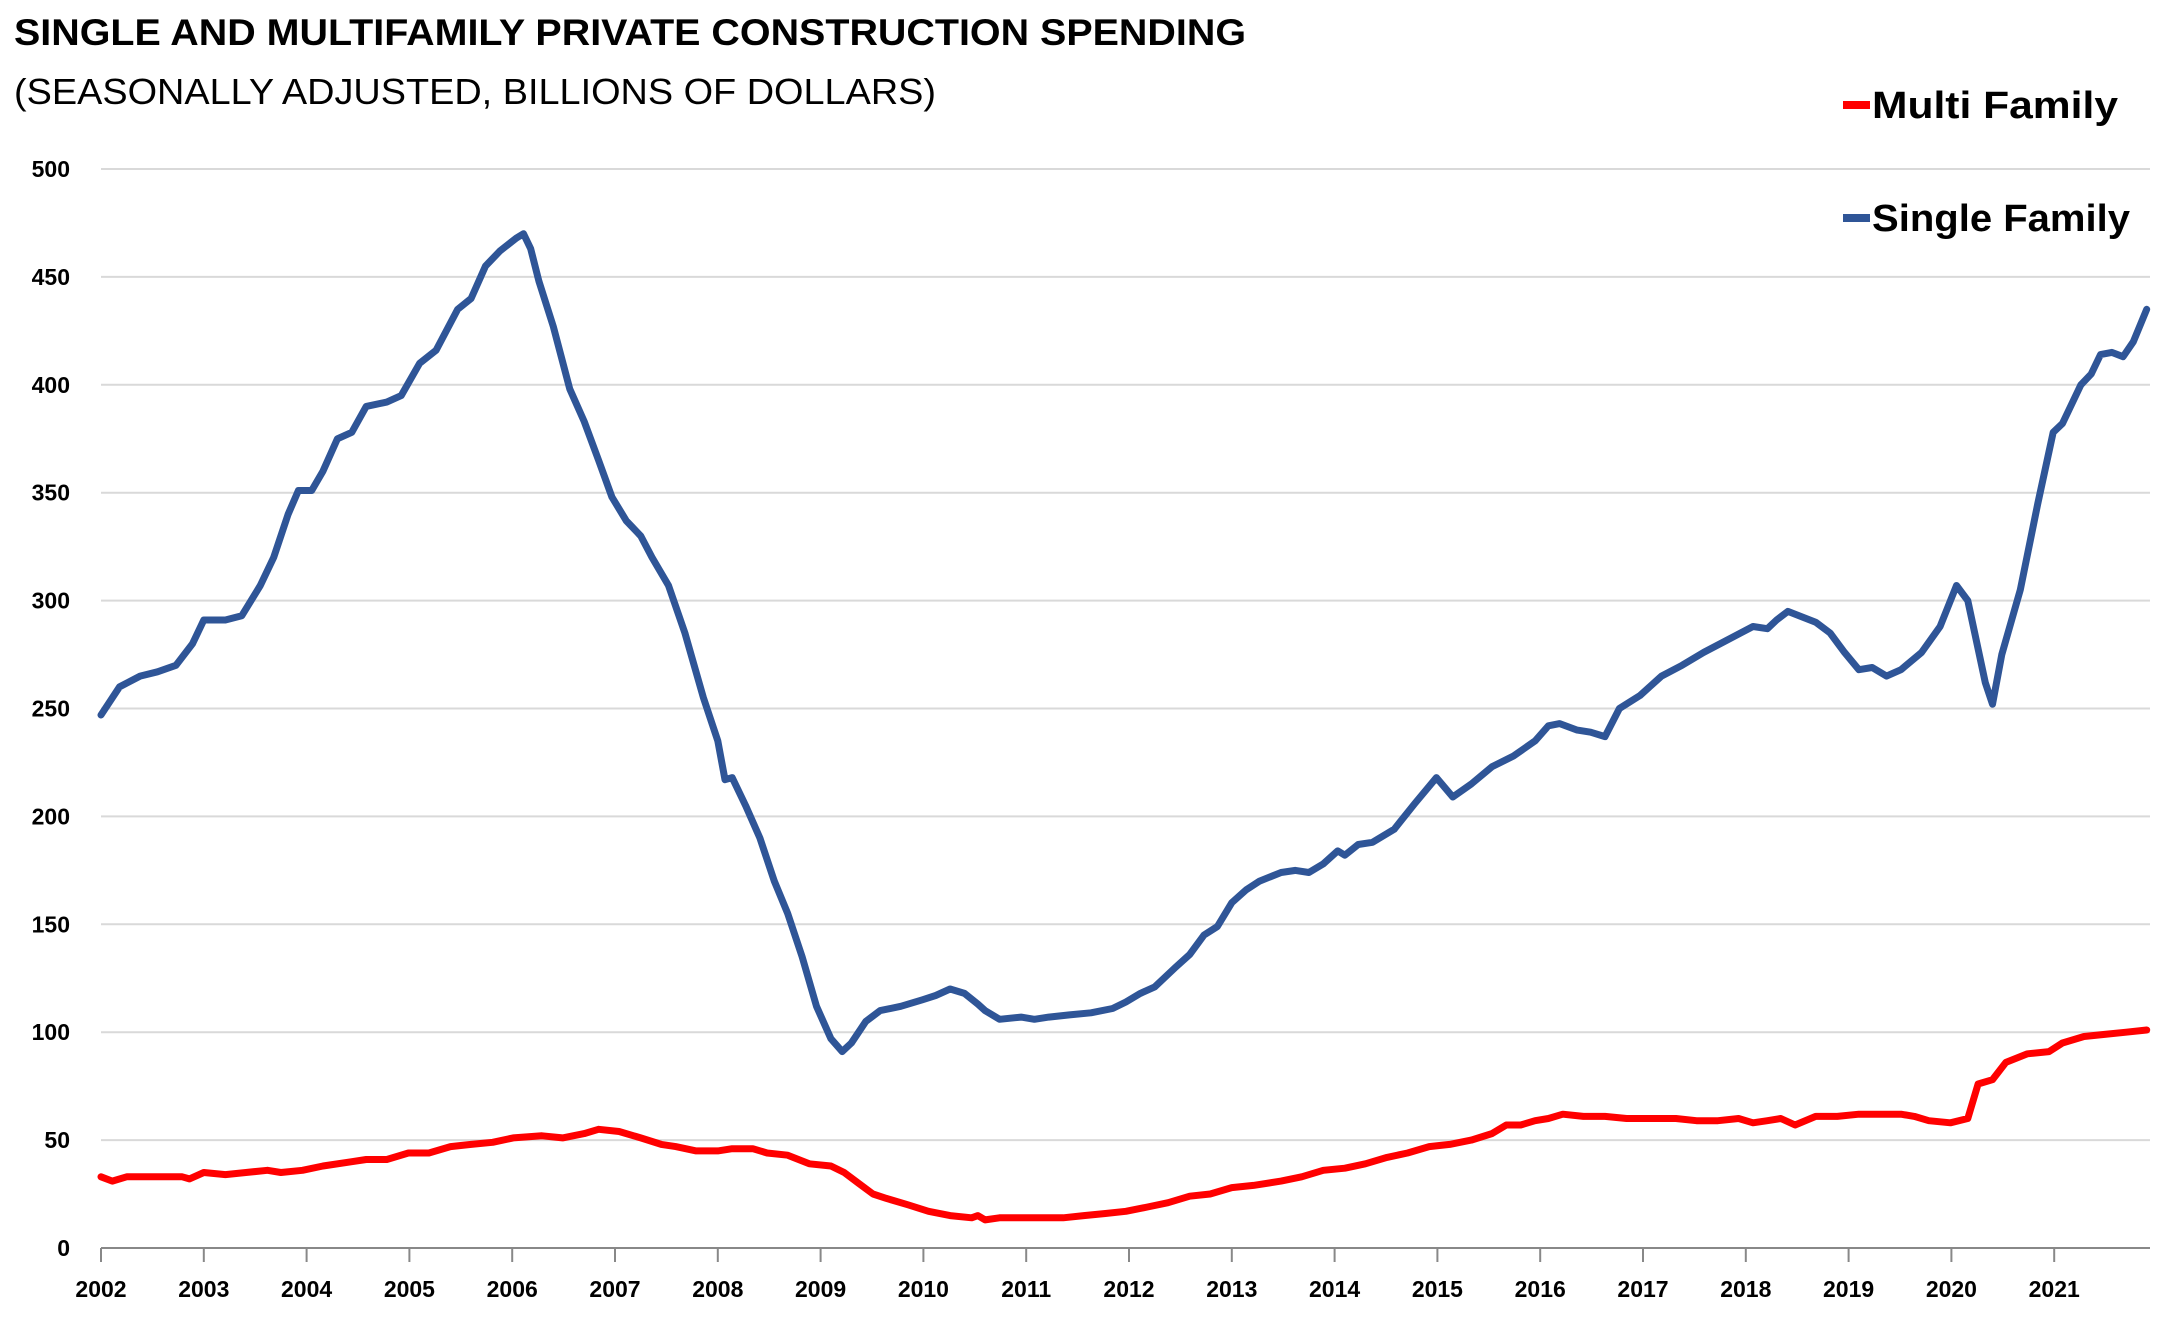 The width and height of the screenshot is (2178, 1327). I want to click on series-line-multi-family, so click(1124, 1125).